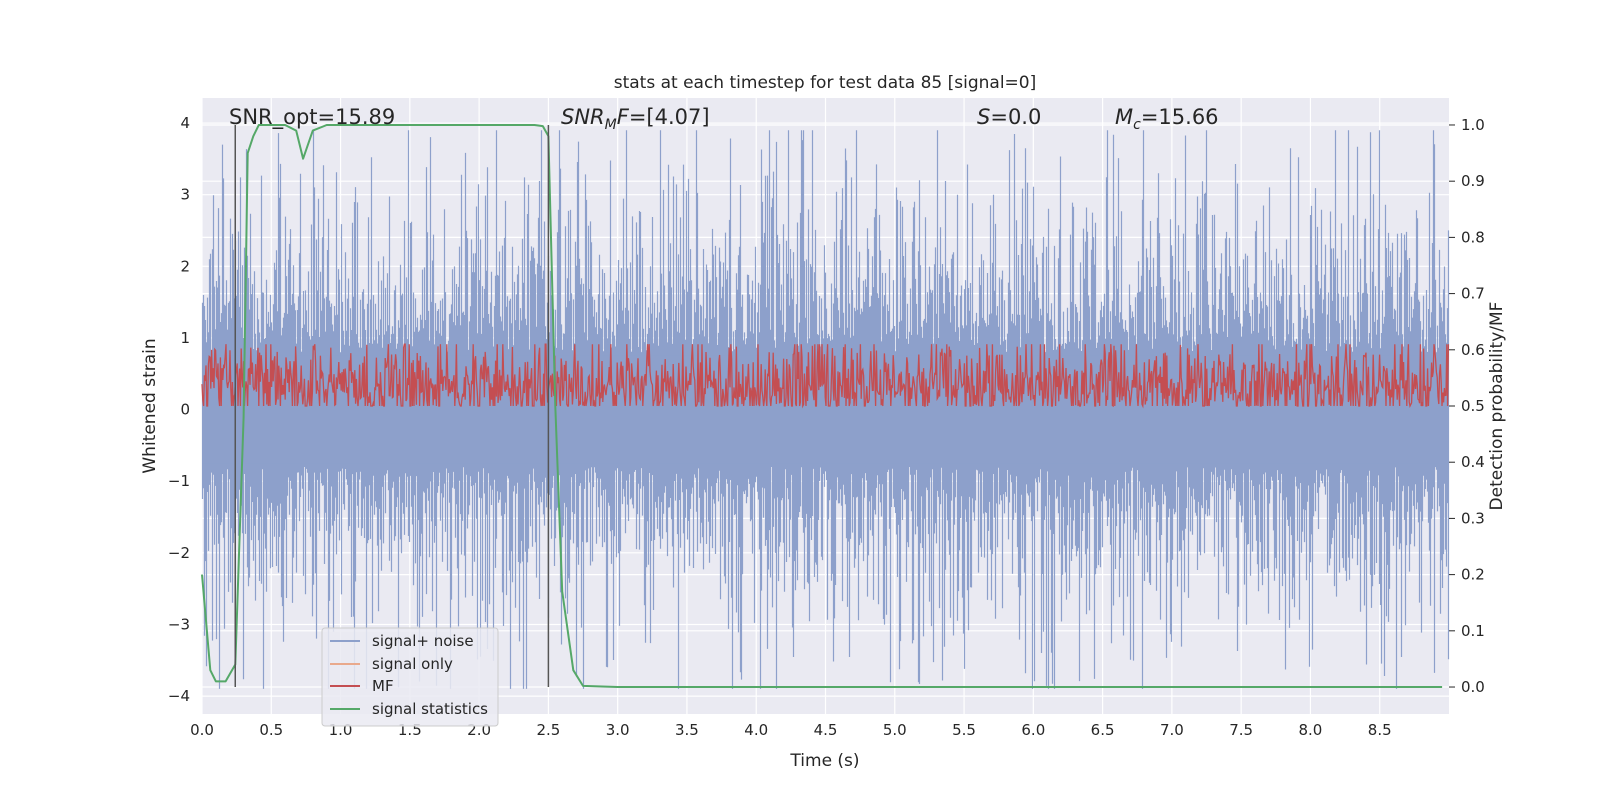  What do you see at coordinates (1473, 350) in the screenshot?
I see `y2-tick-label: 0.6` at bounding box center [1473, 350].